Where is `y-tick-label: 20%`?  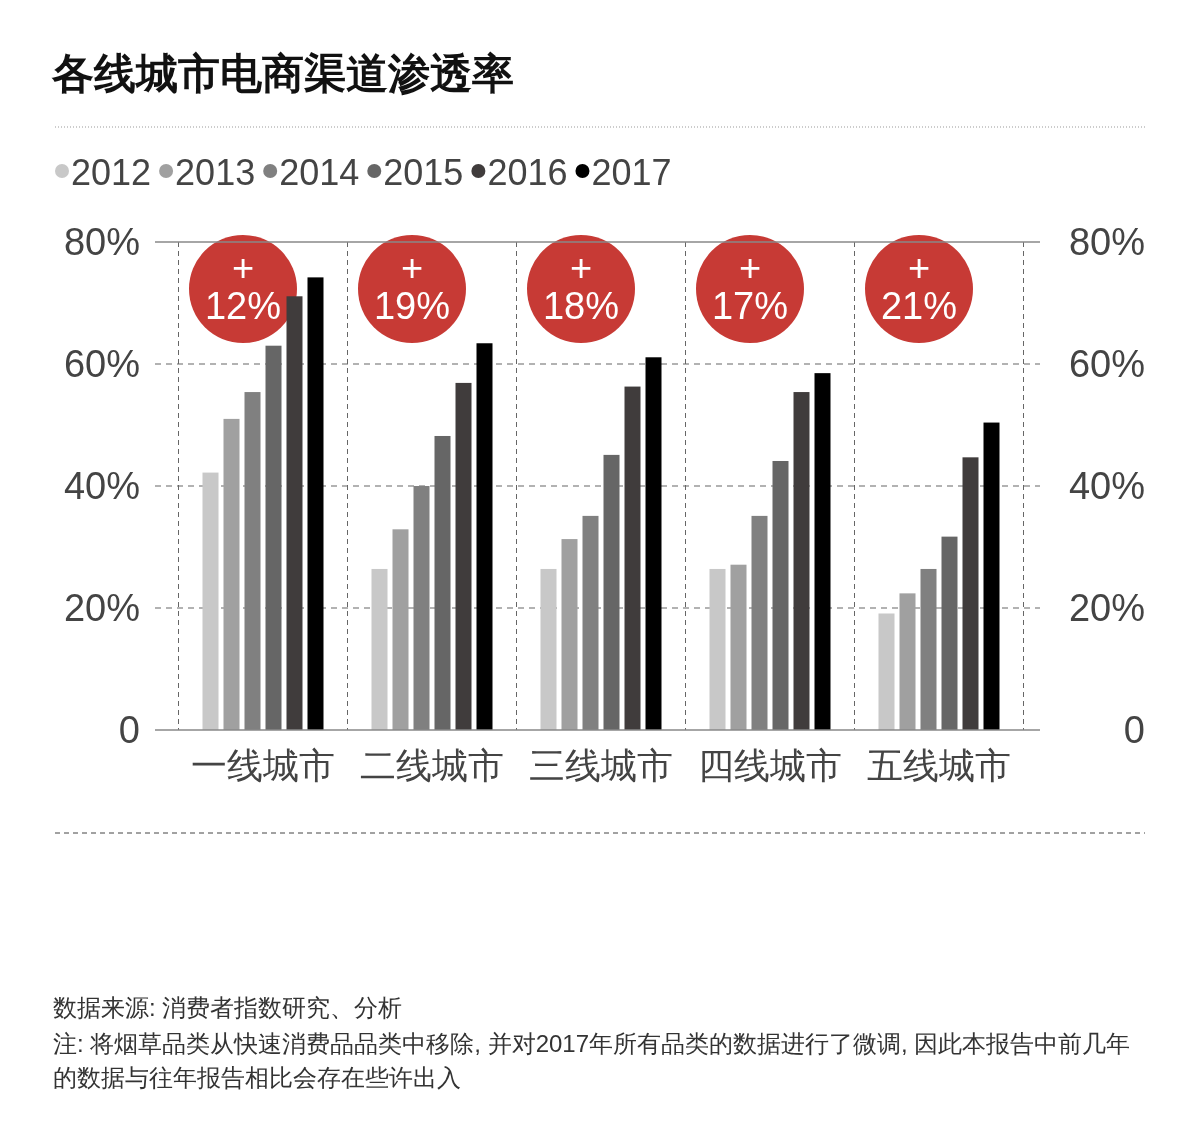
y-tick-label: 20% is located at coordinates (101, 608).